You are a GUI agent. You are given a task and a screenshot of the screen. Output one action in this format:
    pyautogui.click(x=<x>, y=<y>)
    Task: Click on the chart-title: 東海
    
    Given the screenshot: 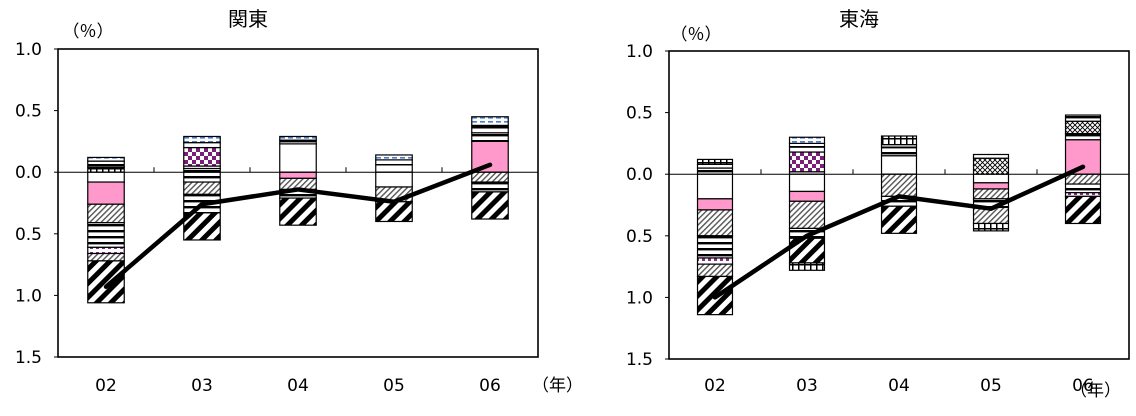 What is the action you would take?
    pyautogui.click(x=859, y=19)
    